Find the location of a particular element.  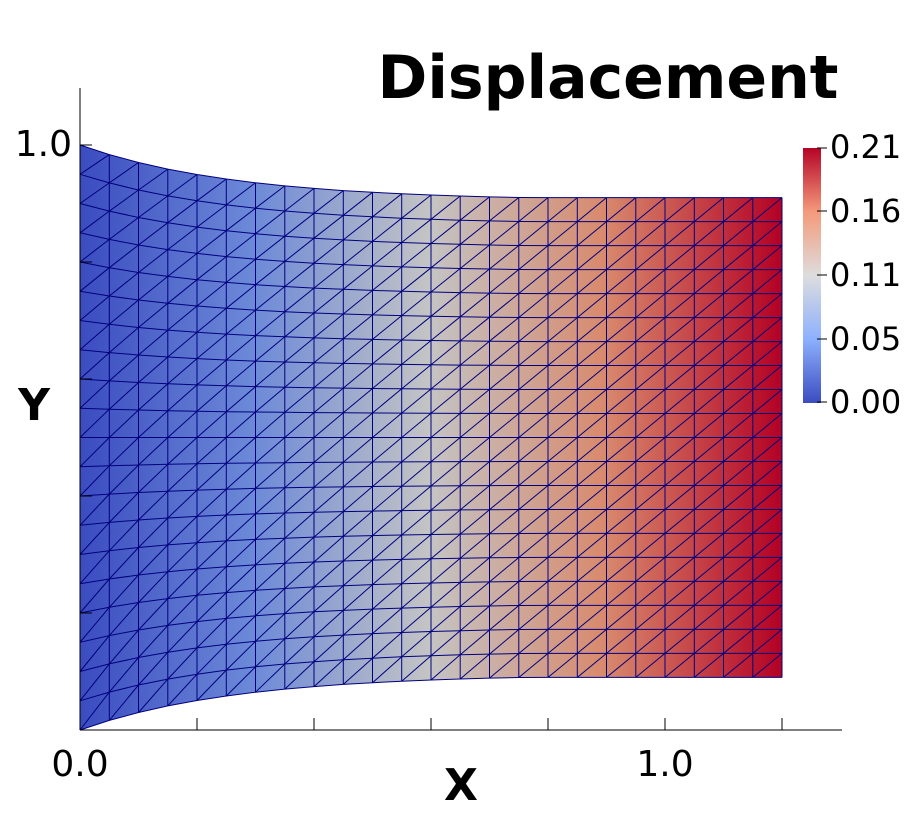

colorbar-tick-label: 0.21 is located at coordinates (865, 147).